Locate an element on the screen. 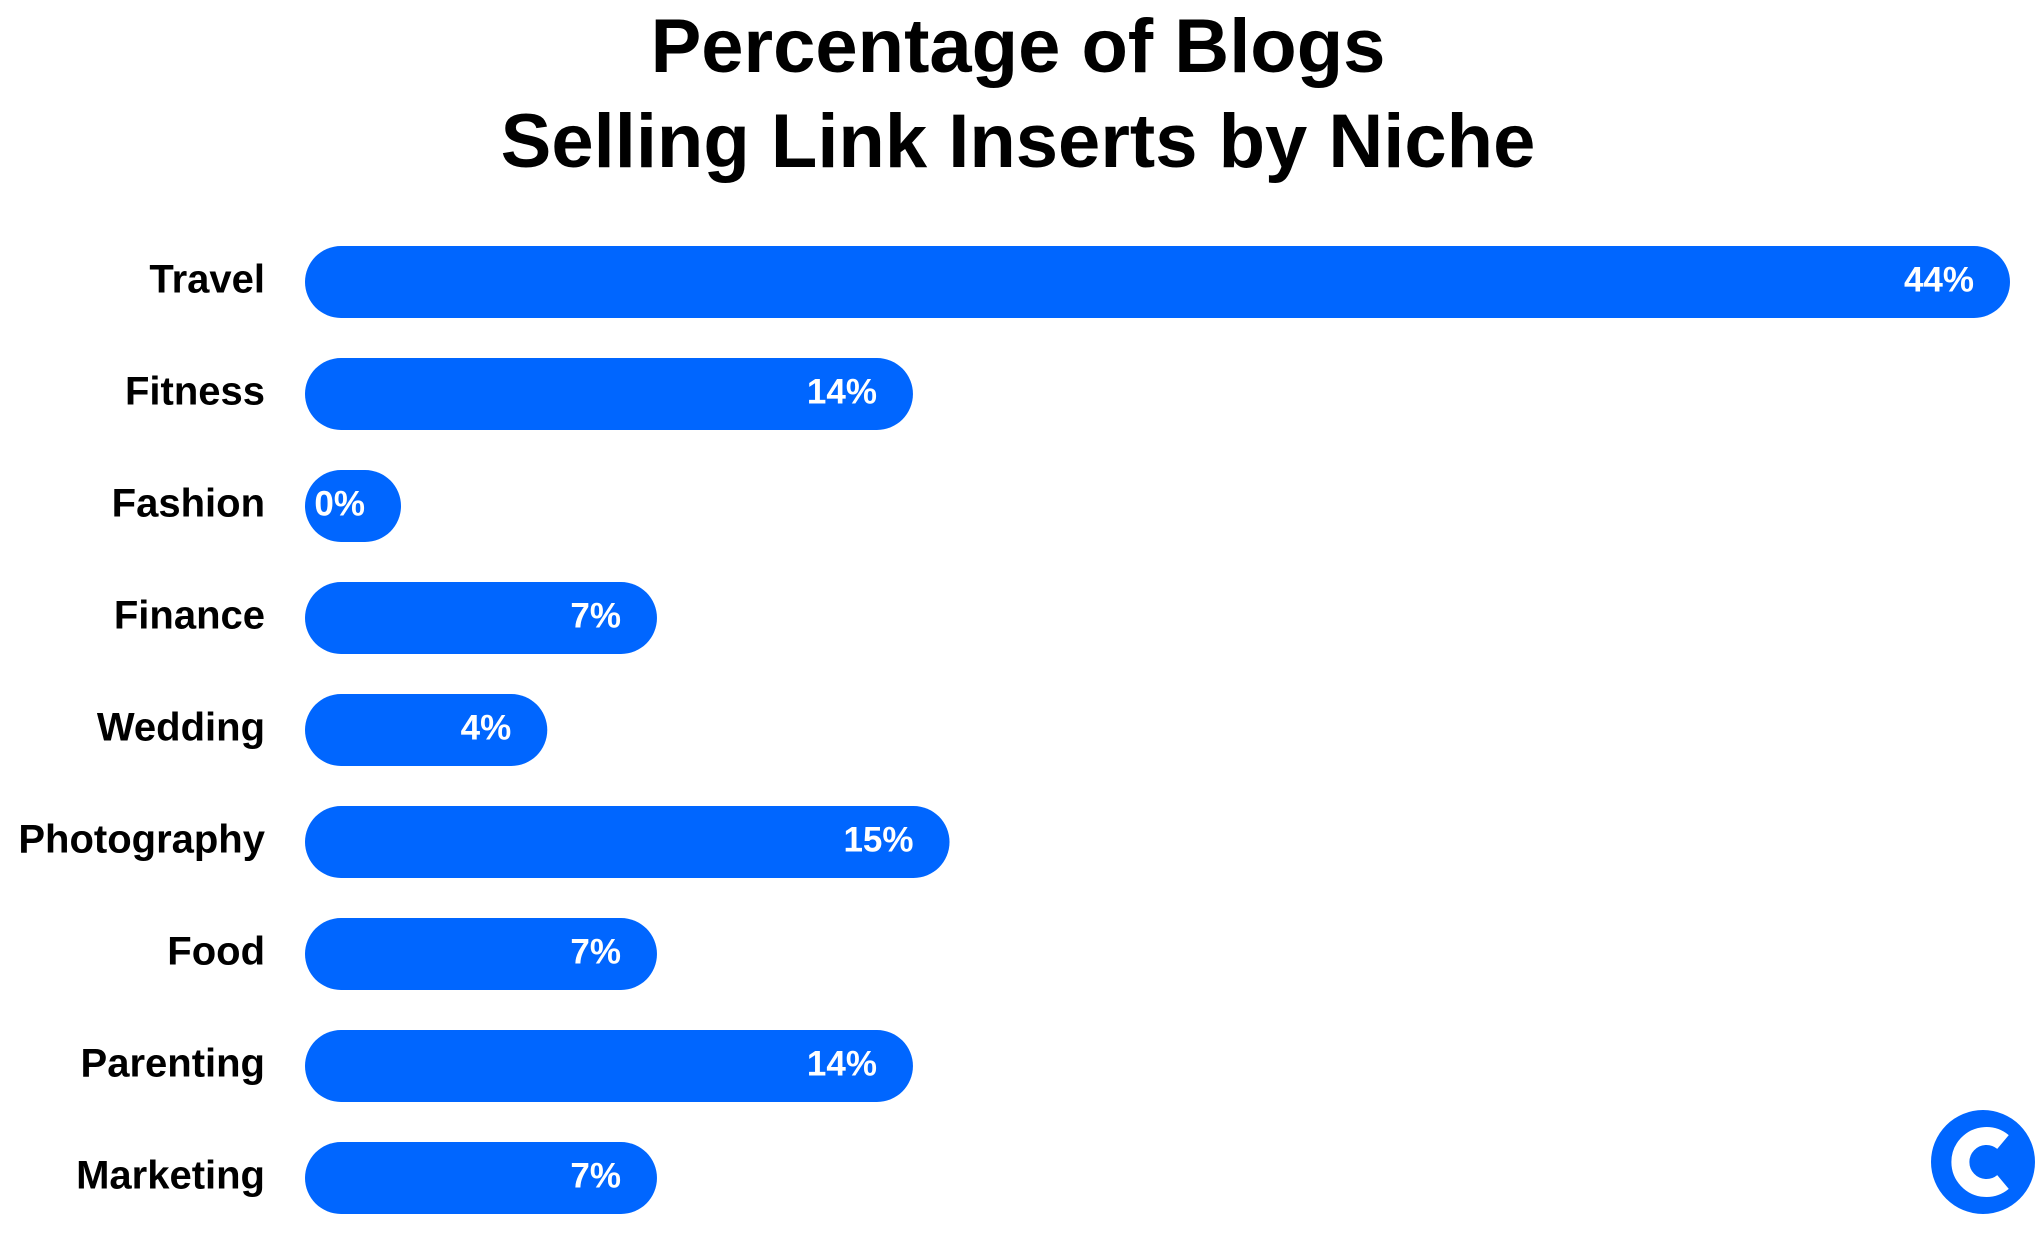 This screenshot has height=1246, width=2035. chart-title: Percentage of Blogs is located at coordinates (1018, 46).